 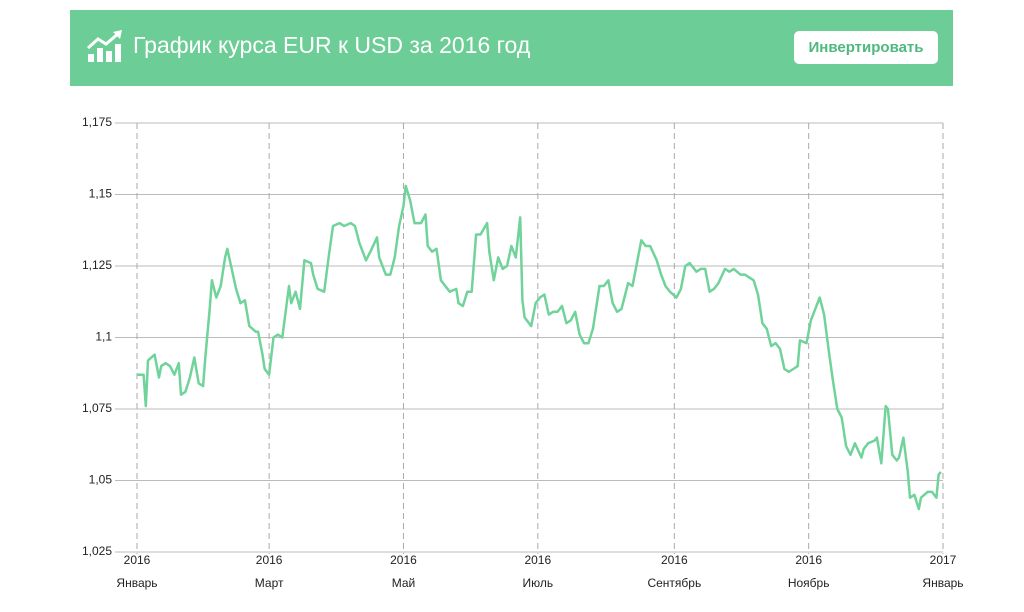 I want to click on y-tick-label: 1,1, so click(x=103, y=337).